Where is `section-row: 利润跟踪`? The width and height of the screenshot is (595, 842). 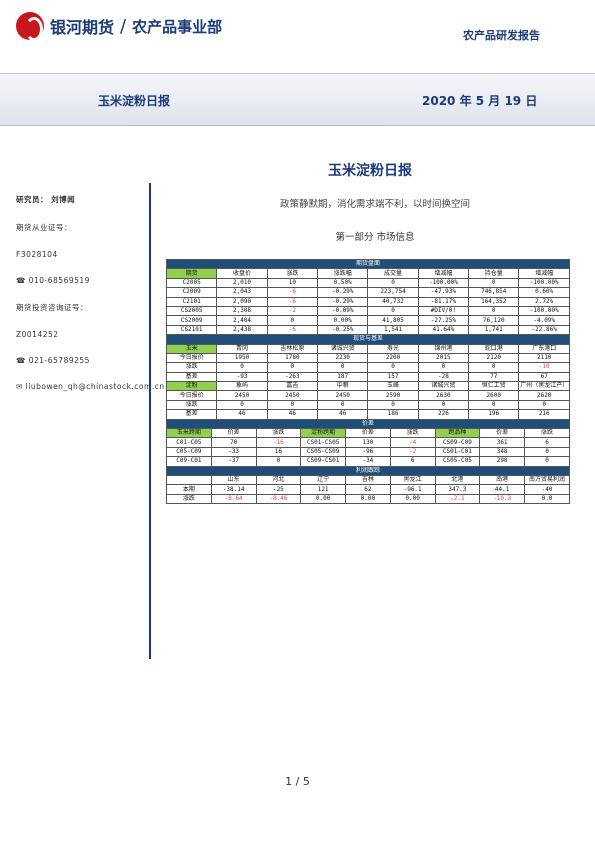 section-row: 利润跟踪 is located at coordinates (368, 471).